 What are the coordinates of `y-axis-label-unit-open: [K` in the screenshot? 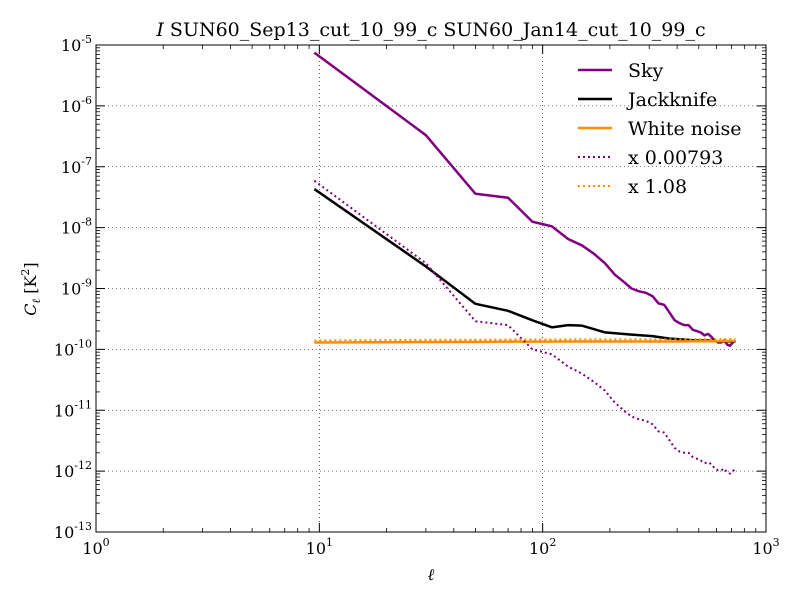 It's located at (30, 287).